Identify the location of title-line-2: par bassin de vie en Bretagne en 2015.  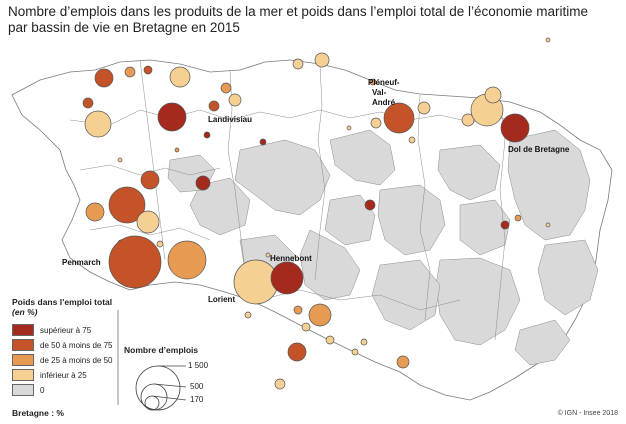
(124, 27).